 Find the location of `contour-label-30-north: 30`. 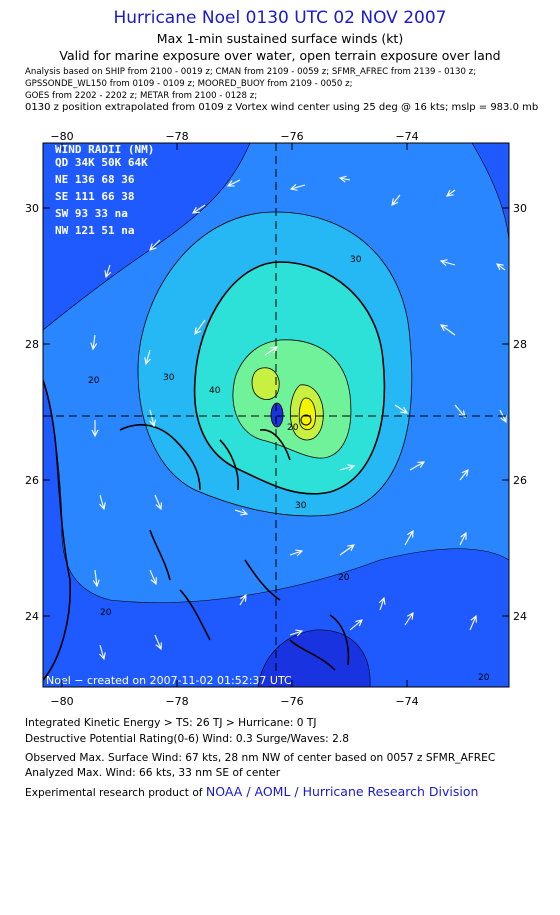

contour-label-30-north: 30 is located at coordinates (356, 260).